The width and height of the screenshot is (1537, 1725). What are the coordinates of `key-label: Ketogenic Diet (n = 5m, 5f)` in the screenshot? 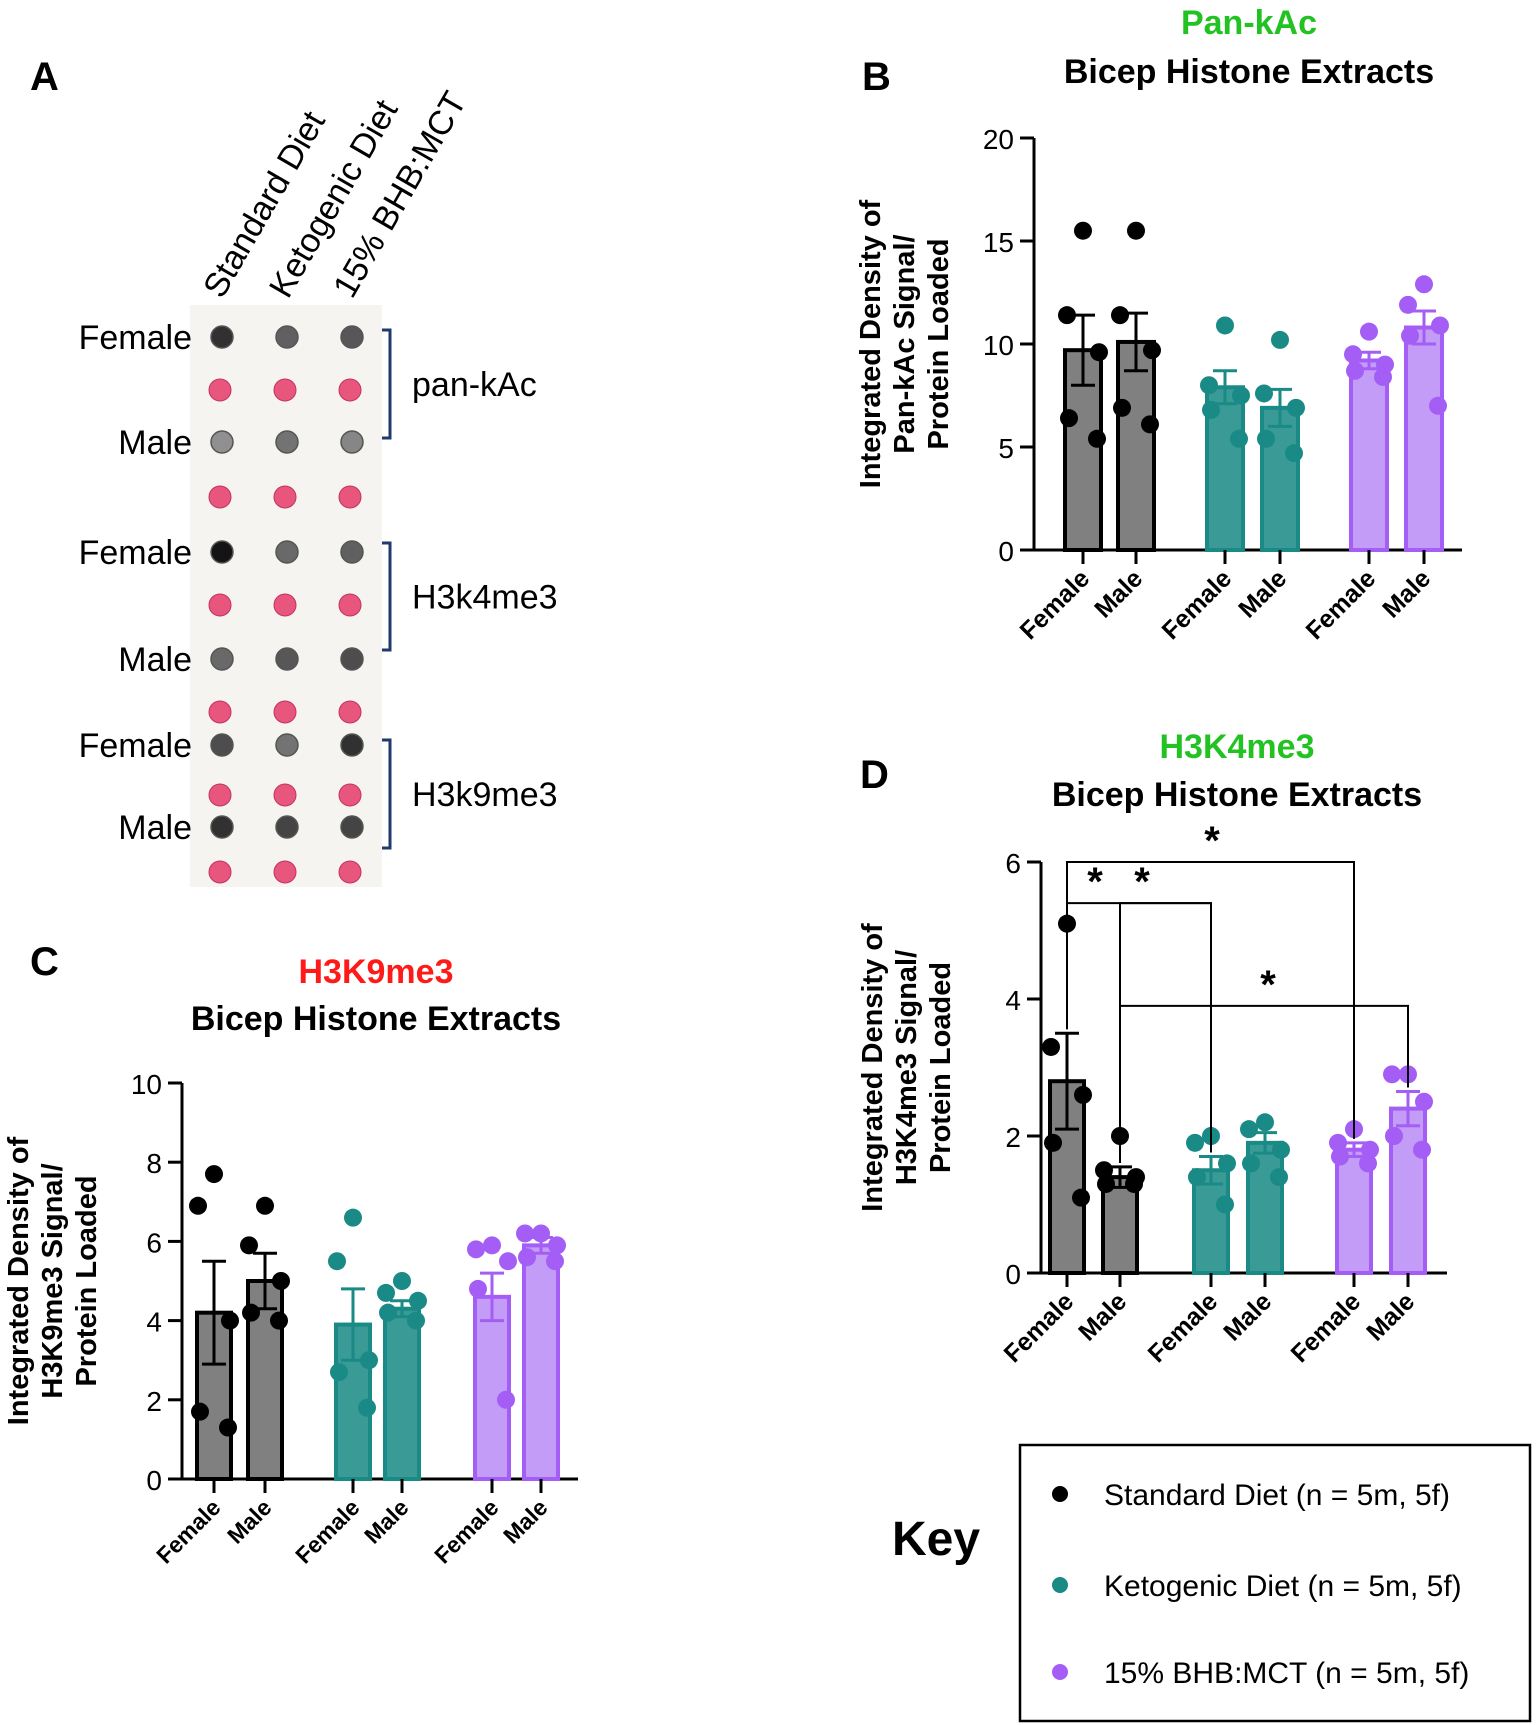 It's located at (1283, 1586).